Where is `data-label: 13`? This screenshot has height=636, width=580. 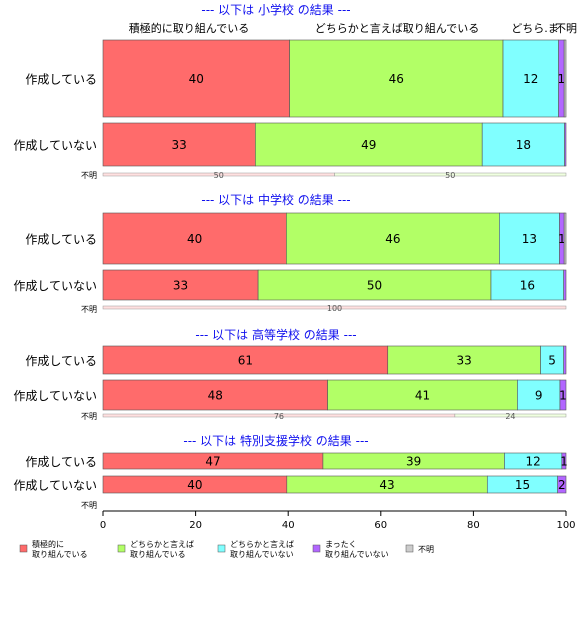 data-label: 13 is located at coordinates (529, 239).